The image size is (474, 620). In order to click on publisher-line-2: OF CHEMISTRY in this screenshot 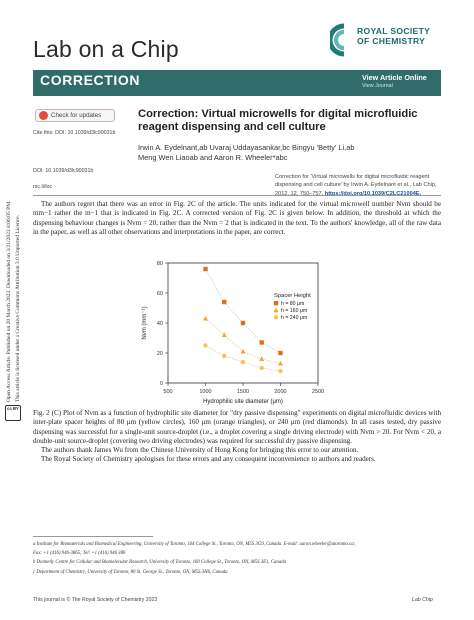, I will do `click(391, 41)`.